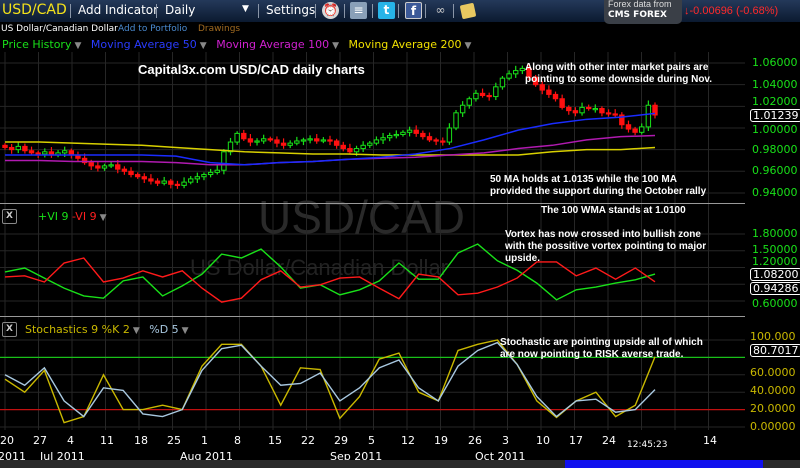  What do you see at coordinates (441, 440) in the screenshot?
I see `x-tick-day: 19` at bounding box center [441, 440].